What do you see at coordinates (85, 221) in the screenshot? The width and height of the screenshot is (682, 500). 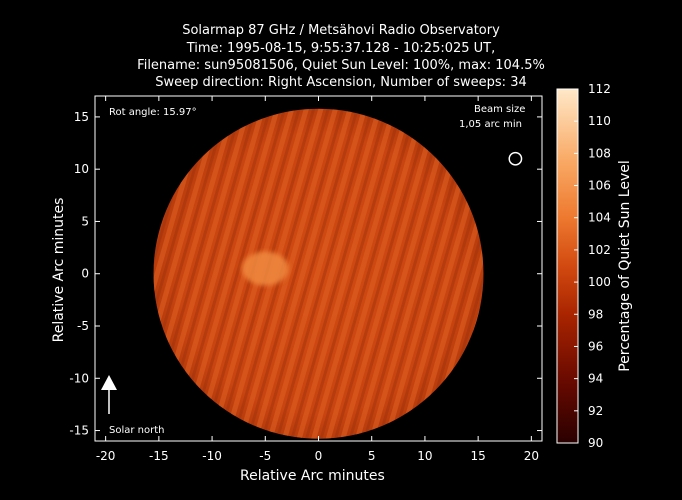 I see `y-tick-label: 5` at bounding box center [85, 221].